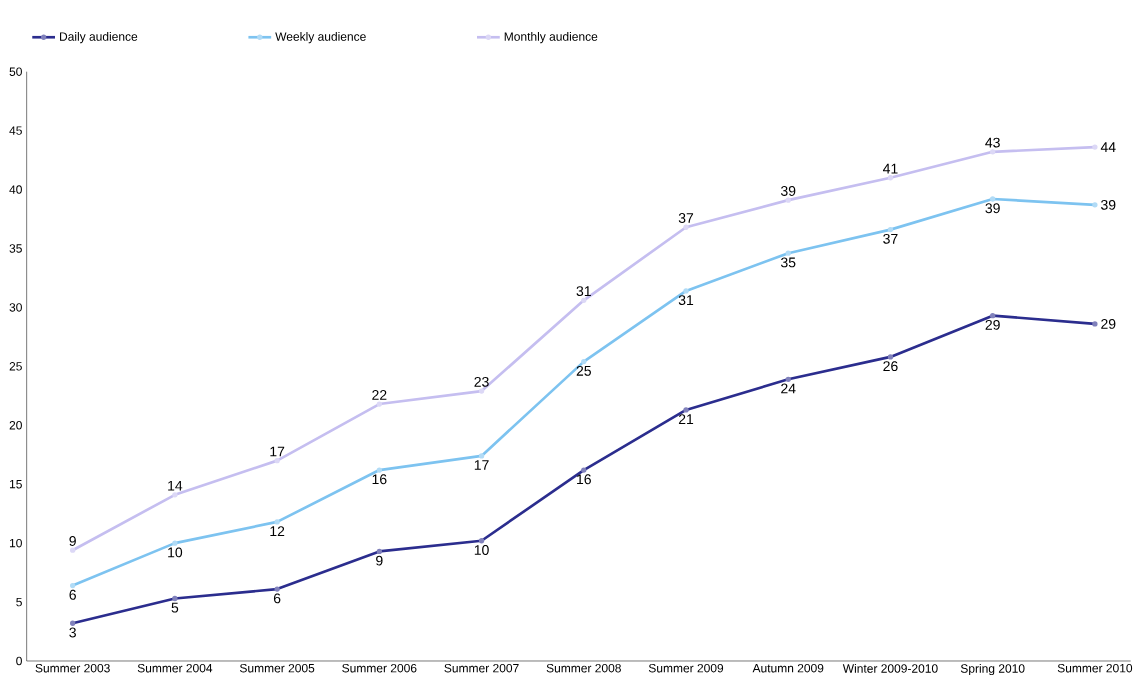 This screenshot has width=1142, height=693. What do you see at coordinates (583, 370) in the screenshot?
I see `data-label: 25` at bounding box center [583, 370].